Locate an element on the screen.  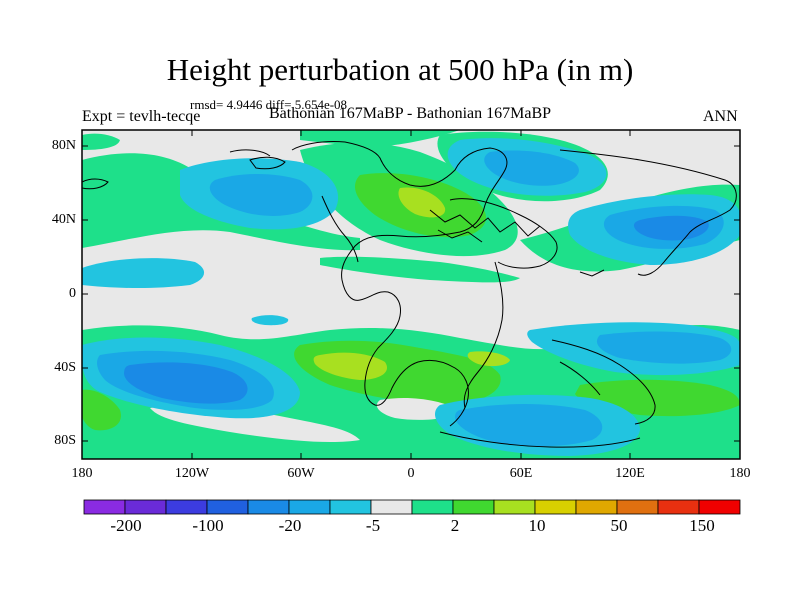
y-tick-label: 40S is located at coordinates (65, 367).